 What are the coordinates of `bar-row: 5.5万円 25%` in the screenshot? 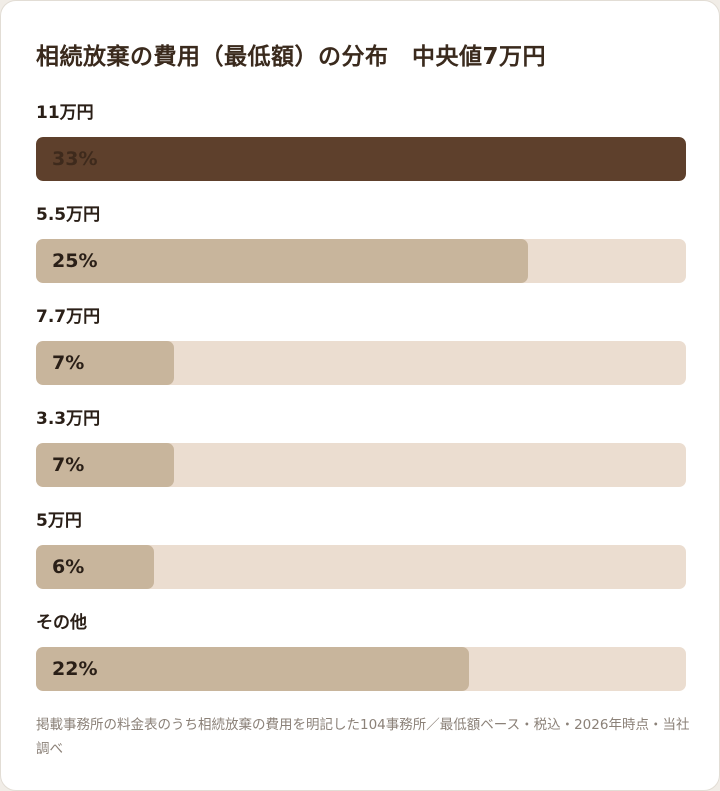 It's located at (361, 243).